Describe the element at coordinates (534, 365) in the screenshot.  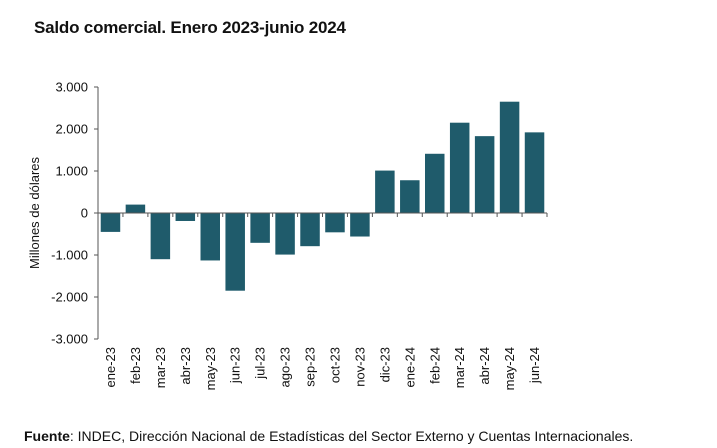
I see `x-tick-label: jun-24` at that location.